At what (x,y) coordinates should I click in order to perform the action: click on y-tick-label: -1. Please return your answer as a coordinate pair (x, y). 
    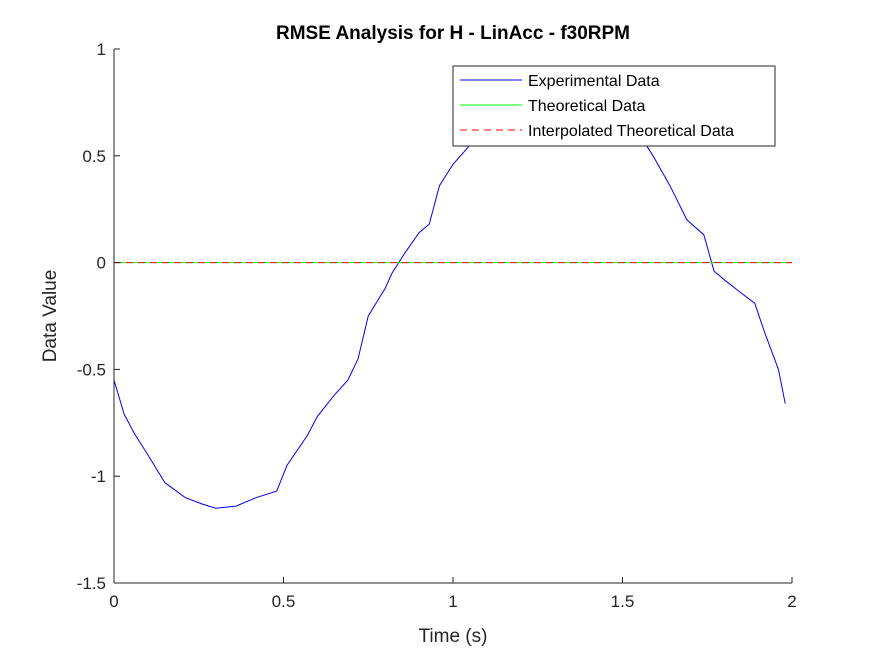
    Looking at the image, I should click on (98, 476).